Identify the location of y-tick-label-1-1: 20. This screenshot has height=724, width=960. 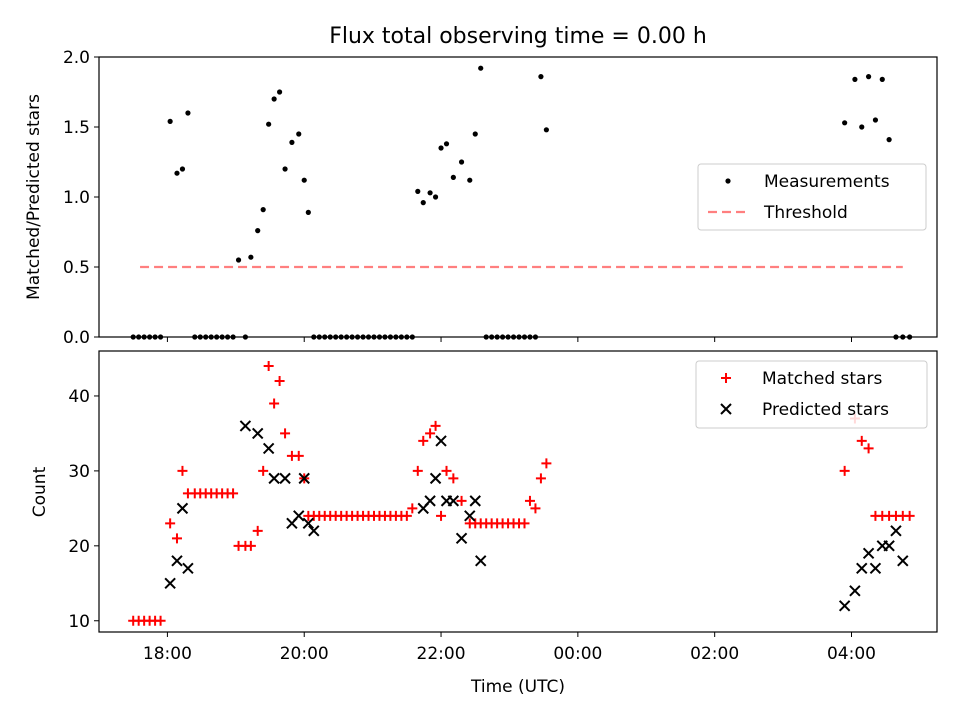
(79, 547).